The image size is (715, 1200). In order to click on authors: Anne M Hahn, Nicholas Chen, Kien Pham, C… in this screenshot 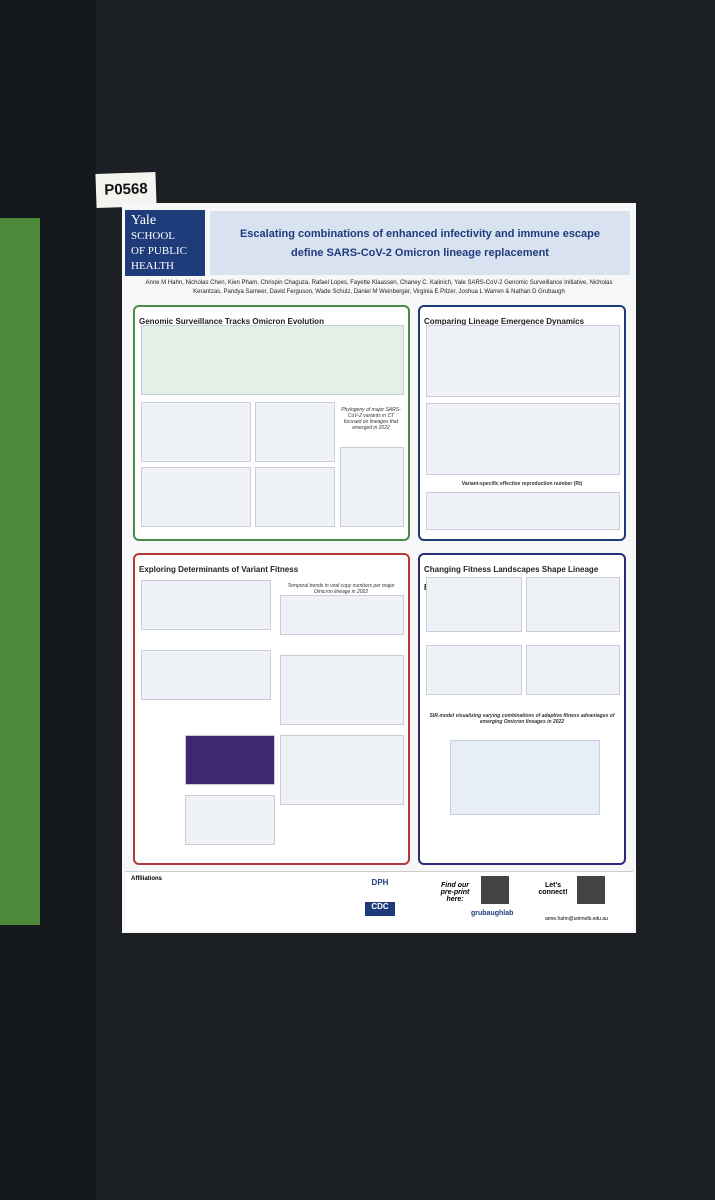, I will do `click(379, 287)`.